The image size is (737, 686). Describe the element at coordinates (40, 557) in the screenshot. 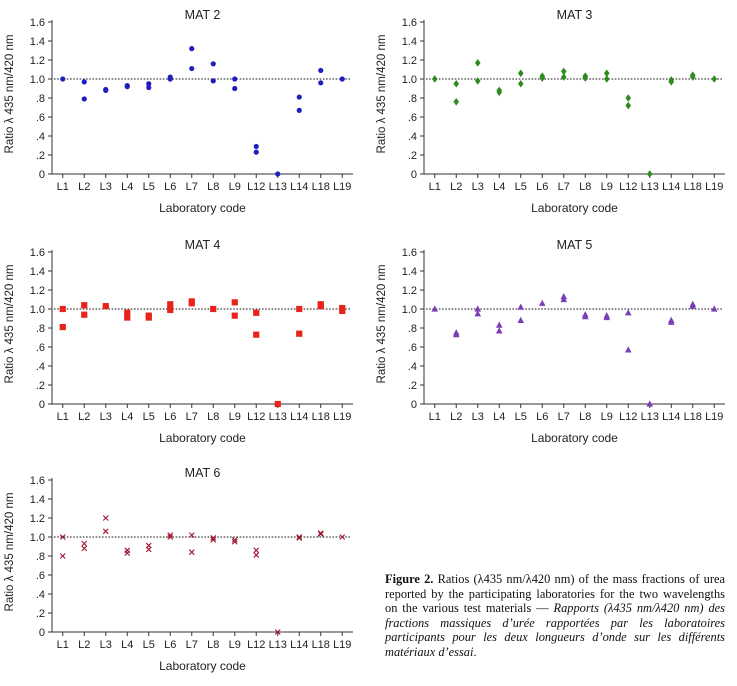

I see `y-tick-label: .8` at that location.